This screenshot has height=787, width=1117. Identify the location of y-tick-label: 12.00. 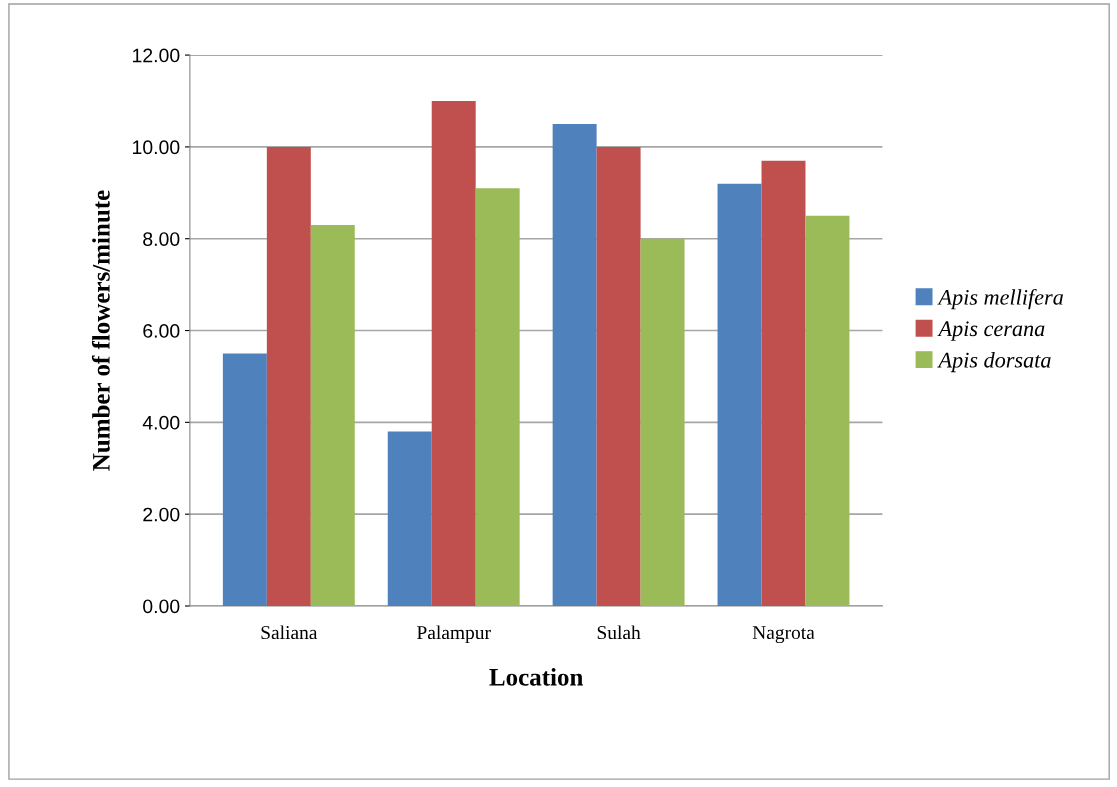
(156, 55).